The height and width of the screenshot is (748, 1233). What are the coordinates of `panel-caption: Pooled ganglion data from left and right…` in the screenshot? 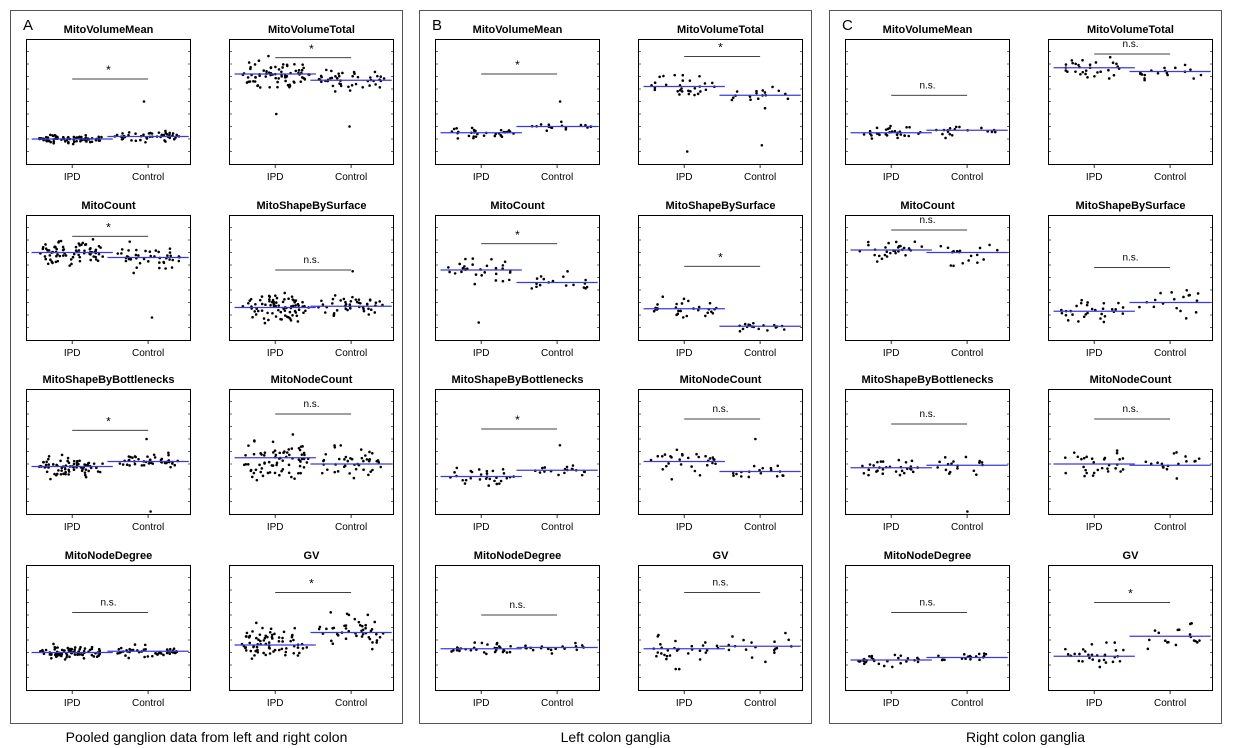 It's located at (206, 737).